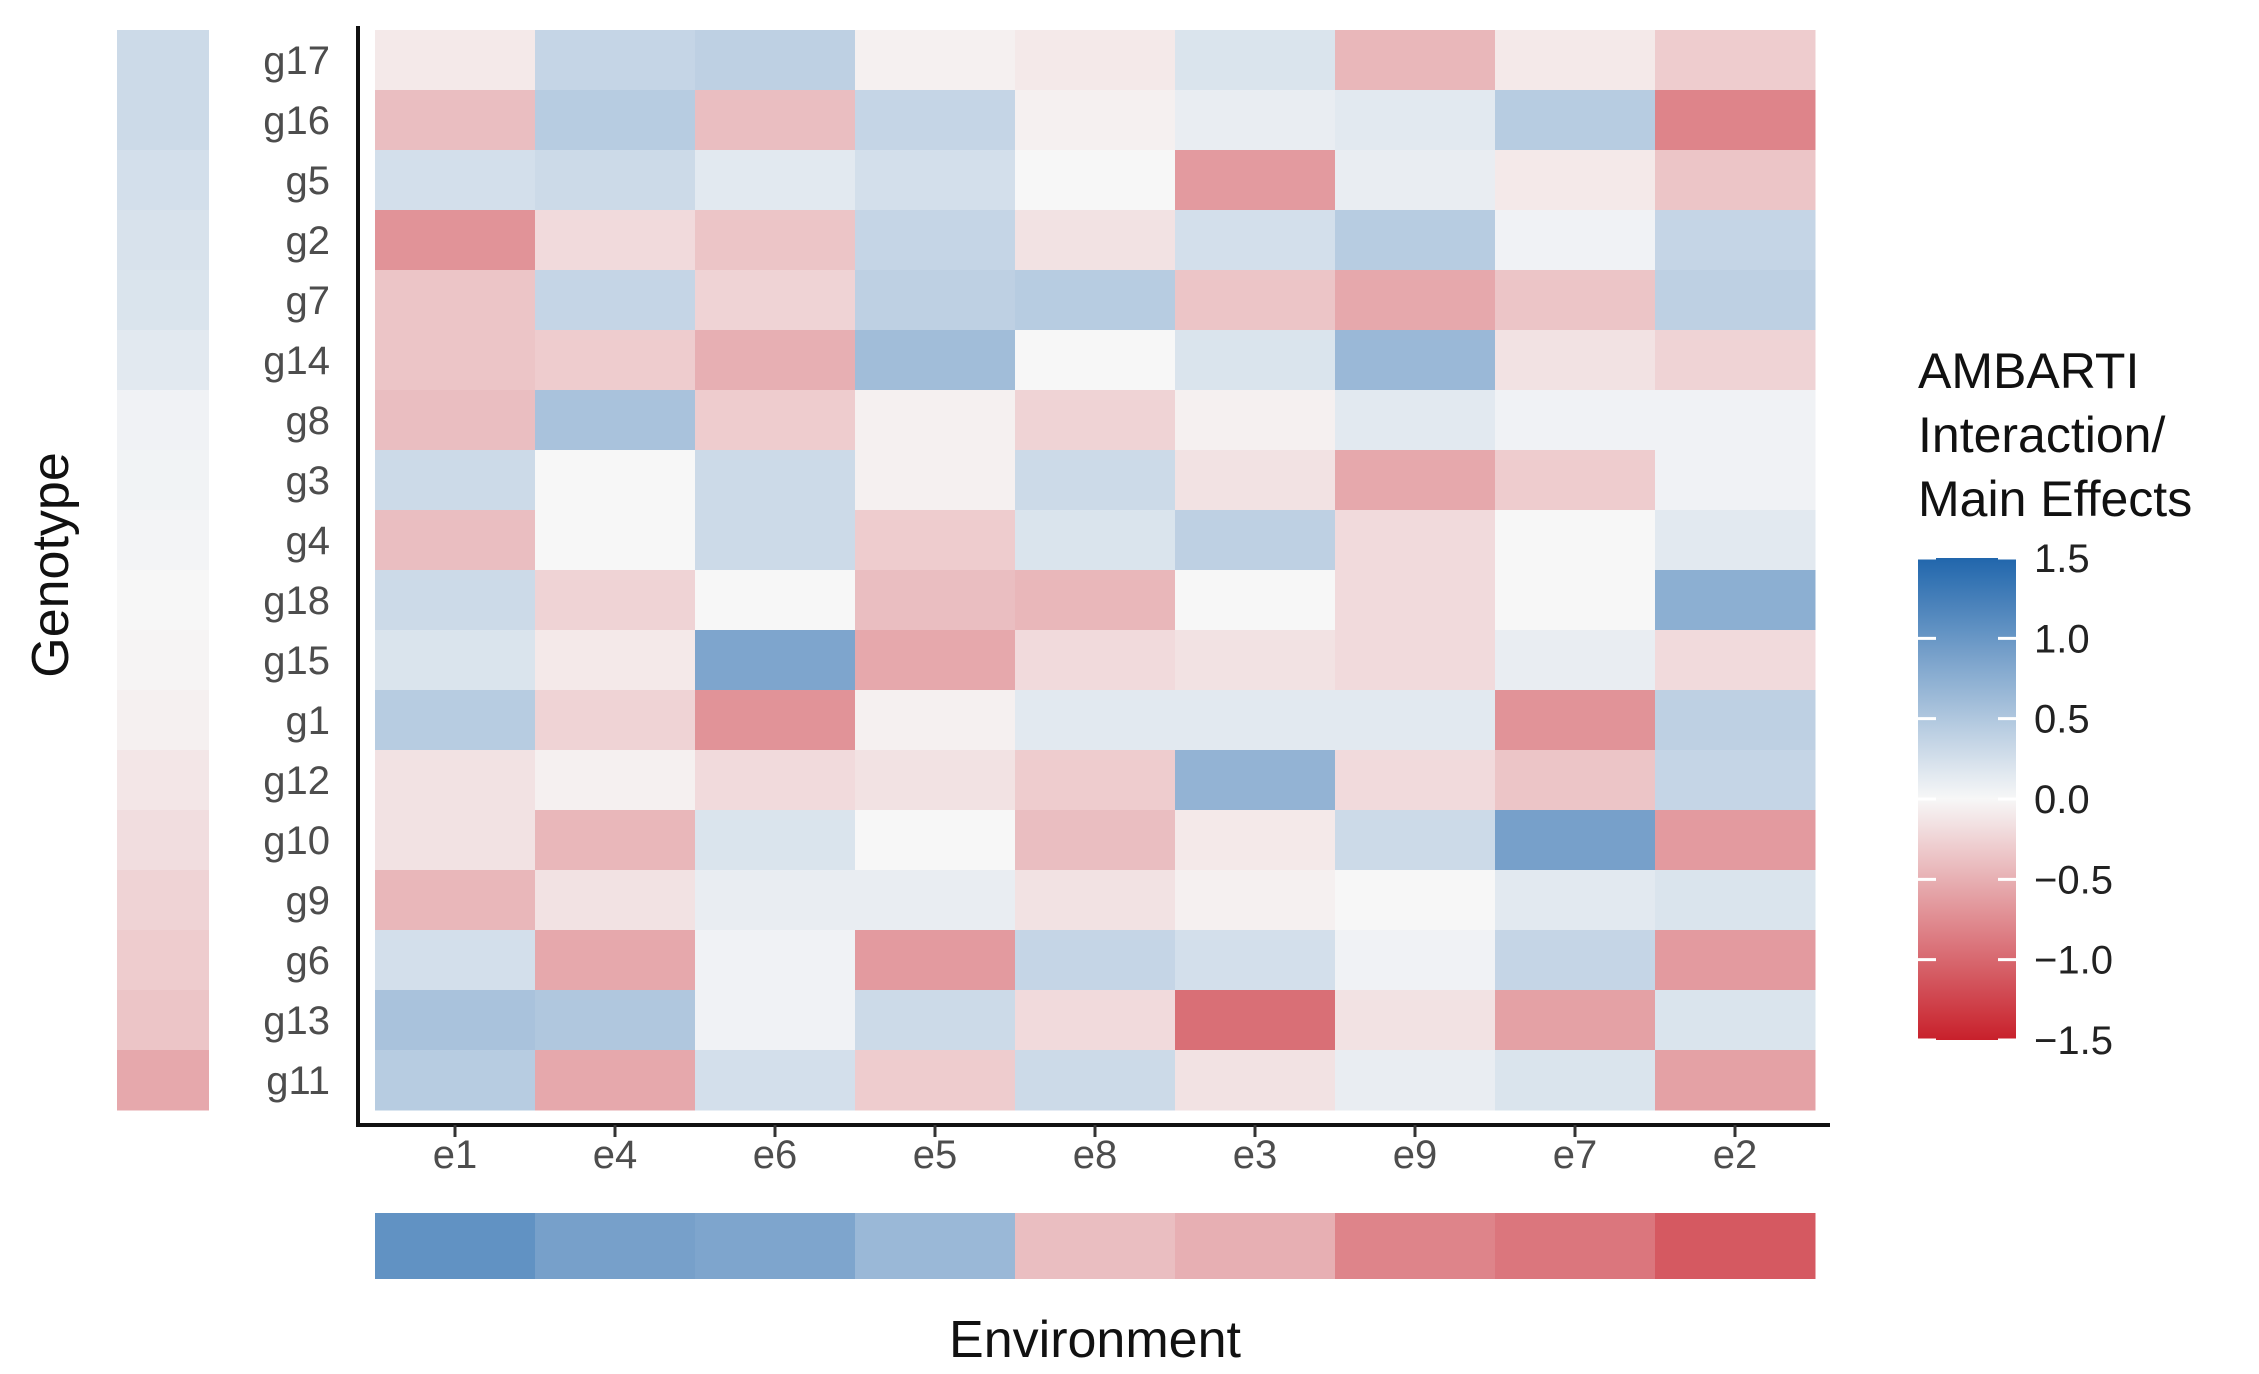  What do you see at coordinates (1095, 360) in the screenshot?
I see `heatmap-cell-g14-e8` at bounding box center [1095, 360].